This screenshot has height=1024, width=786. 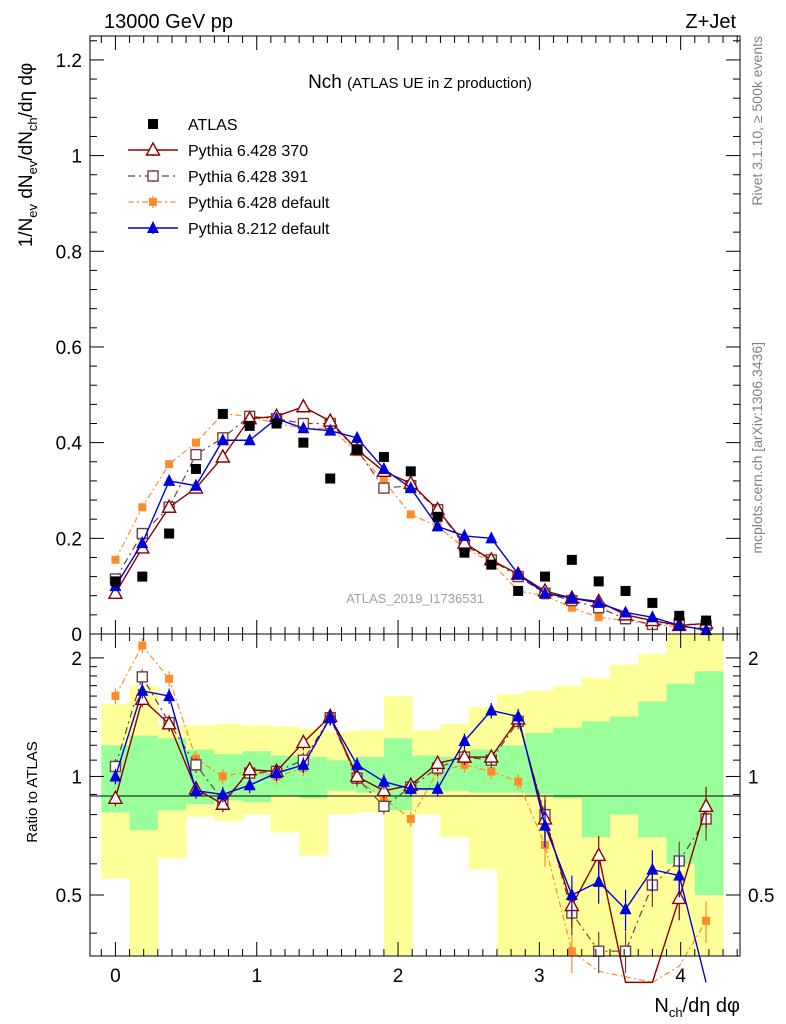 What do you see at coordinates (757, 121) in the screenshot?
I see `rivet-version-label: Rivet 3.1.10, ≥ 500k events` at bounding box center [757, 121].